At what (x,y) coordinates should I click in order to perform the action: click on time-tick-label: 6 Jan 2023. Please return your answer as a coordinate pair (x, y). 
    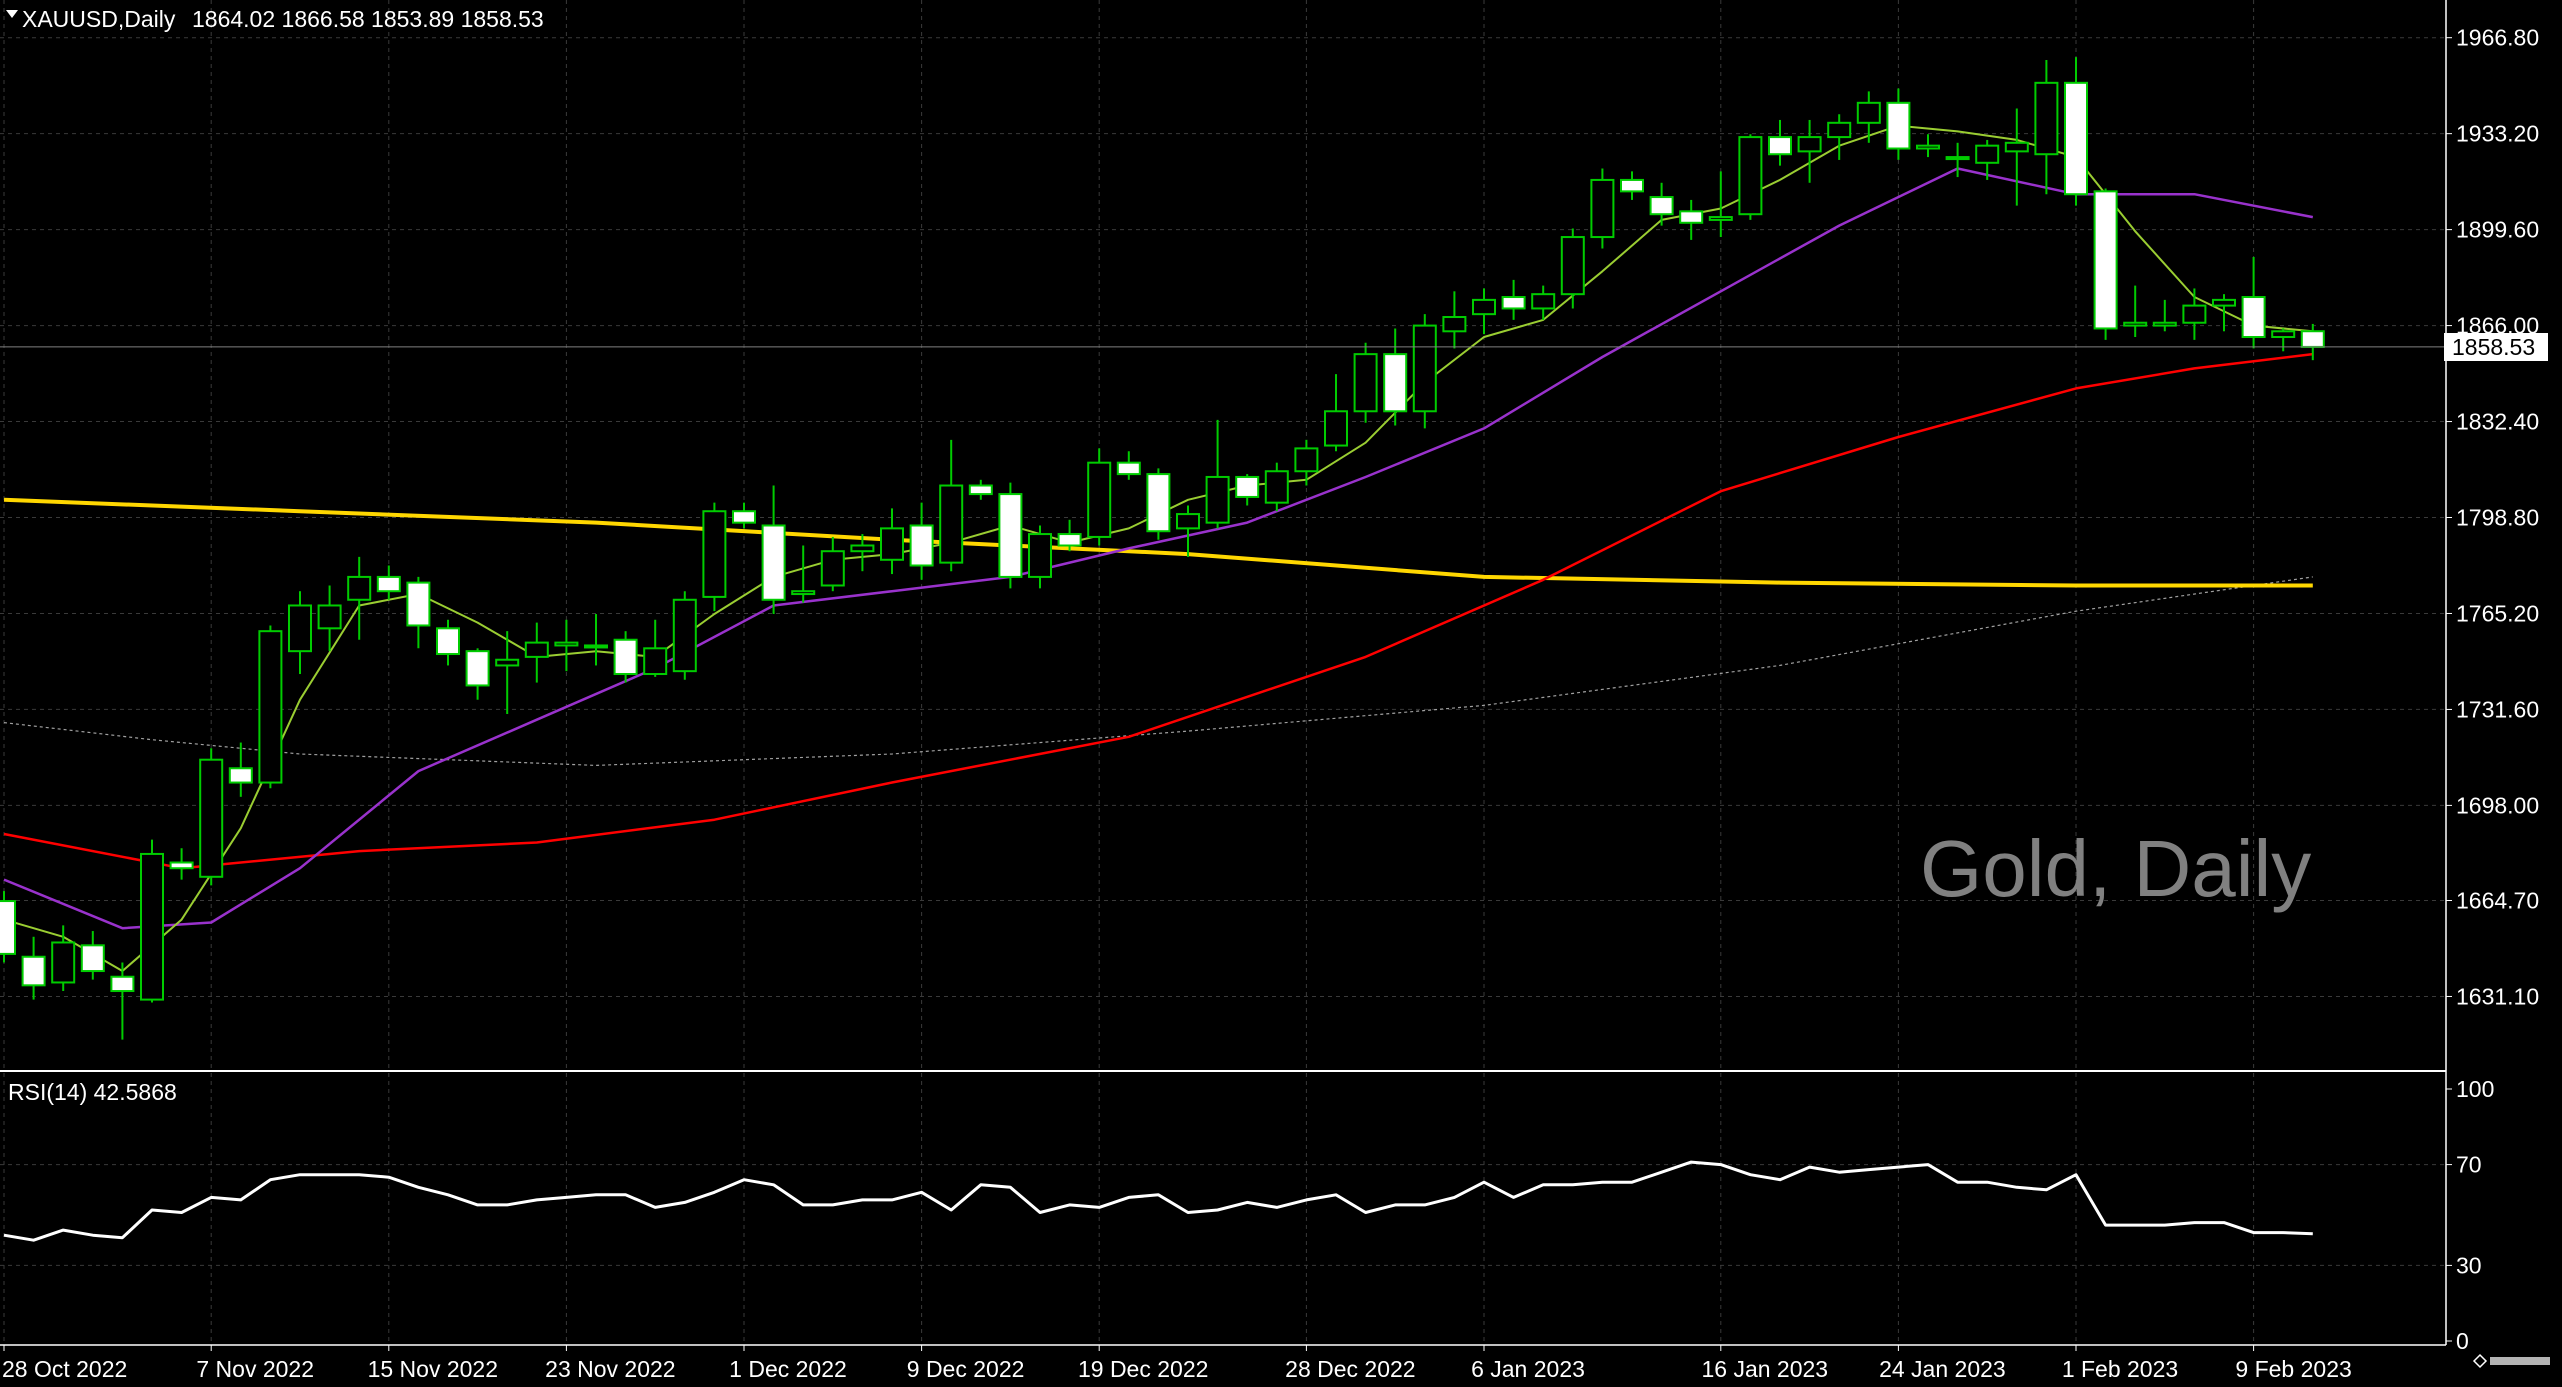
    Looking at the image, I should click on (1528, 1369).